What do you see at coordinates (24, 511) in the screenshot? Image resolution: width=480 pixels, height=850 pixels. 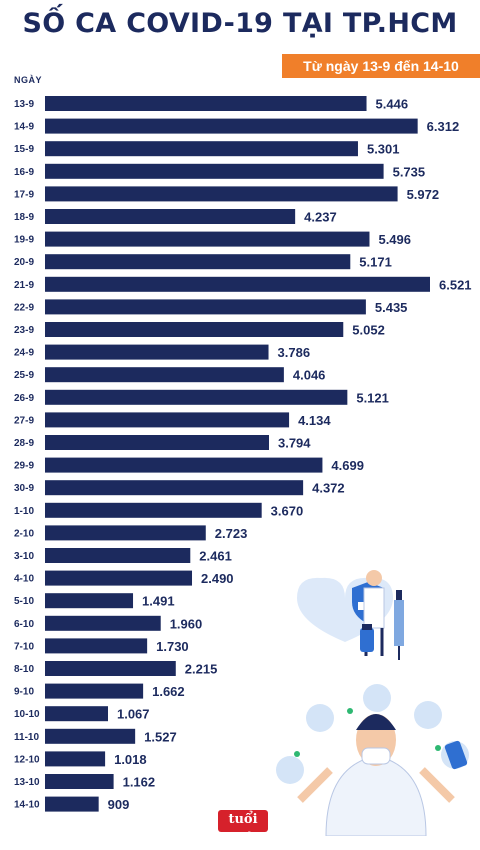 I see `category-label: 1-10` at bounding box center [24, 511].